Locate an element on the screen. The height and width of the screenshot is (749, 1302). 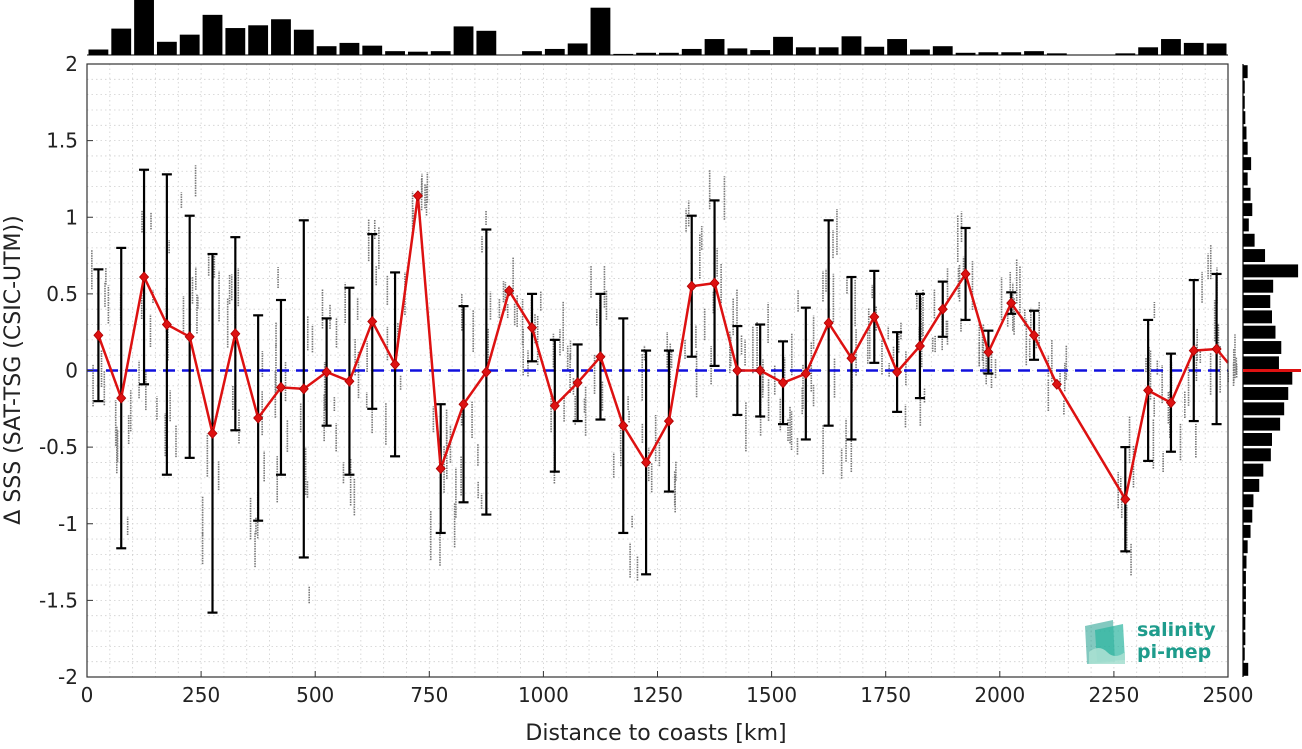
x-tick-label: 2250 is located at coordinates (1113, 695).